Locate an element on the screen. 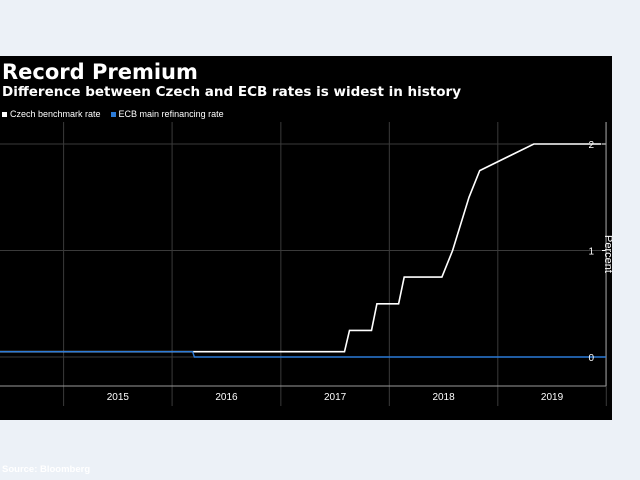  x-tick-label: 2016 is located at coordinates (226, 397).